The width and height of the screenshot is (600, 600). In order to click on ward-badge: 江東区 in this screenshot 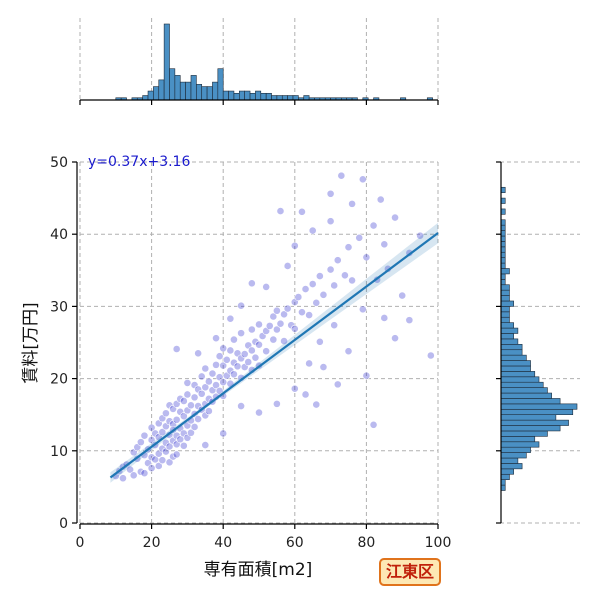, I will do `click(410, 572)`.